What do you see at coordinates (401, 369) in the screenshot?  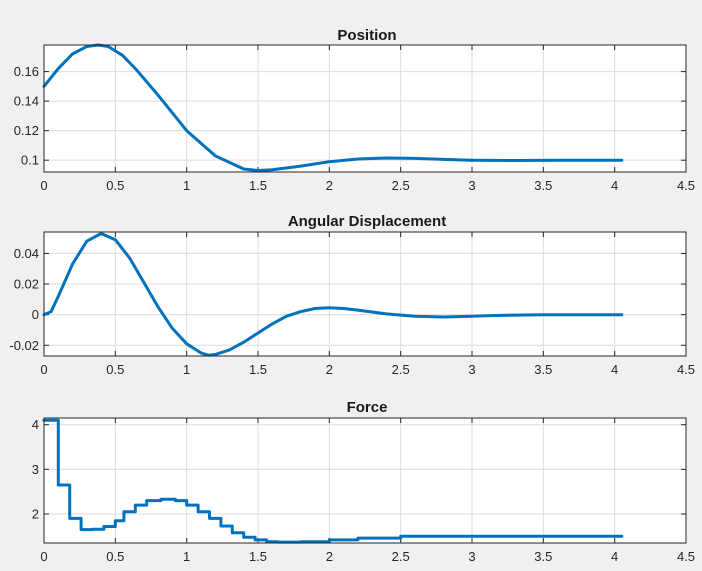 I see `angular-displacement-x-tick-label: 2.5` at bounding box center [401, 369].